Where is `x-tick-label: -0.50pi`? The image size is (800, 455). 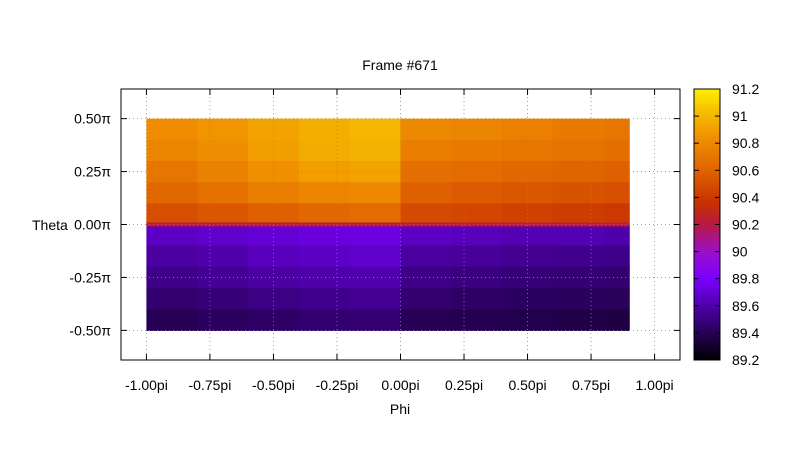
x-tick-label: -0.50pi is located at coordinates (273, 385).